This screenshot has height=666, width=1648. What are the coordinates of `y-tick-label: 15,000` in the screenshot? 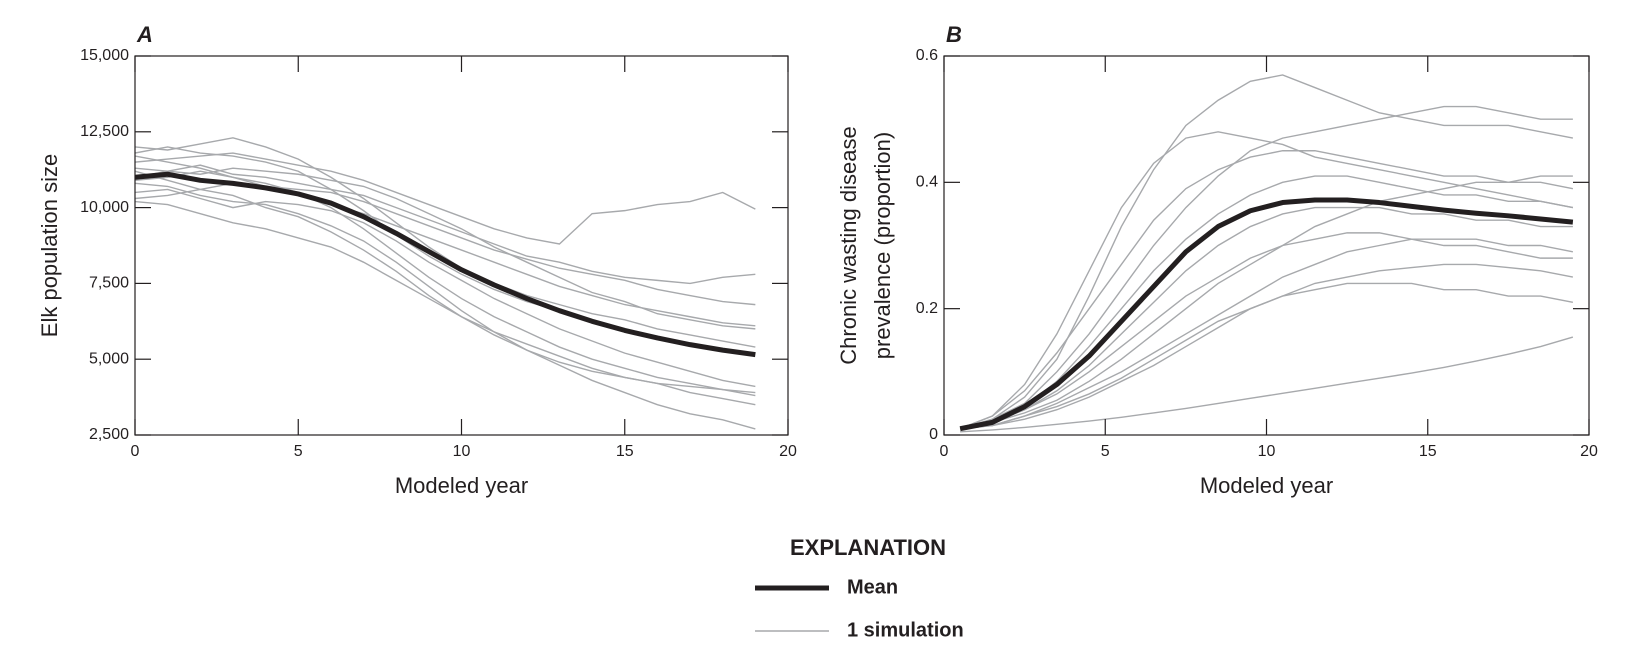 It's located at (104, 55).